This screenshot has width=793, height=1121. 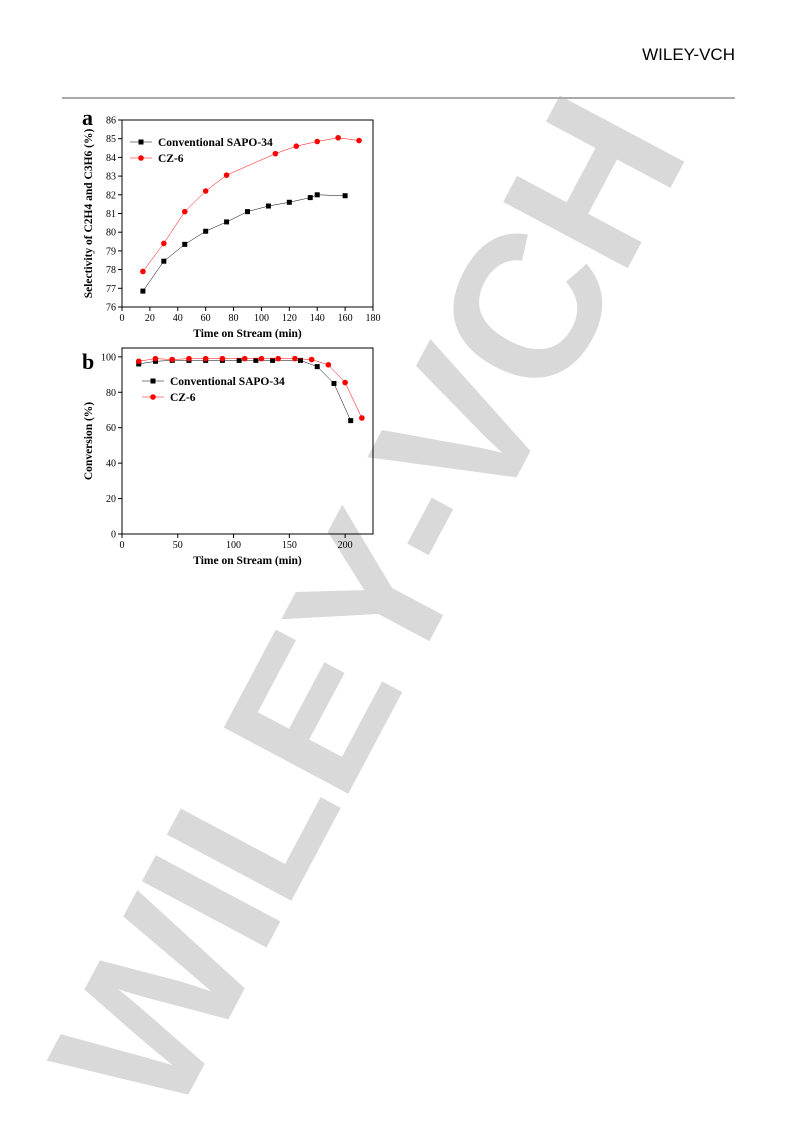 What do you see at coordinates (113, 535) in the screenshot?
I see `y-tick-label: 0` at bounding box center [113, 535].